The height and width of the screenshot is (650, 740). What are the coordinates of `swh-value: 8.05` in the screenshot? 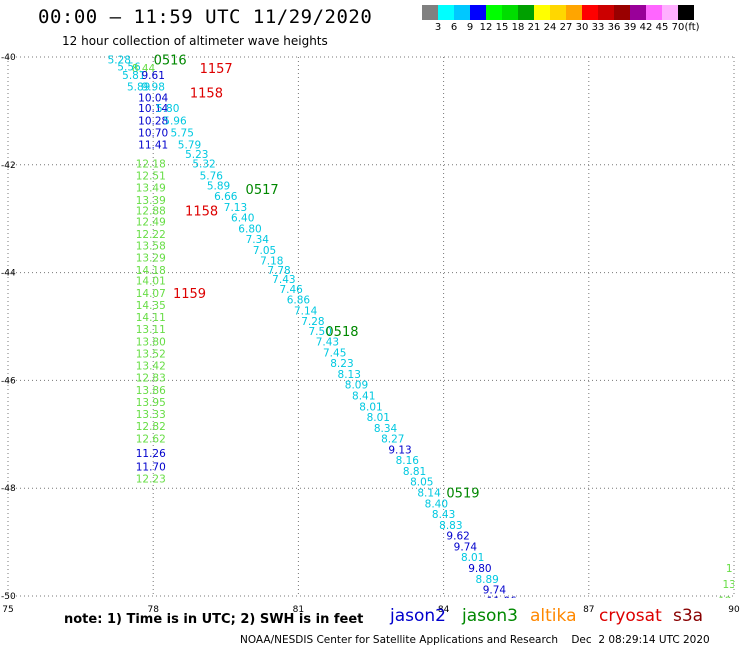 It's located at (421, 483).